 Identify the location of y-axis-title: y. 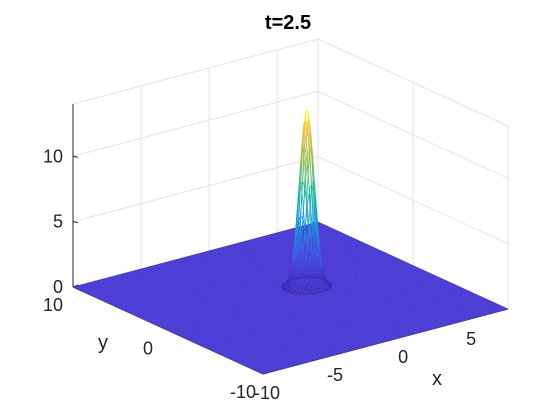
(103, 343).